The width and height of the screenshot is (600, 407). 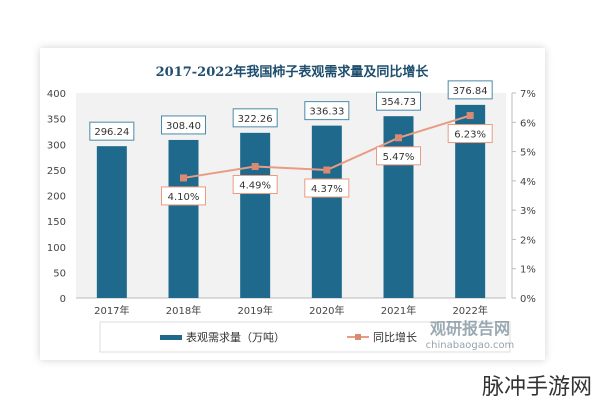 I want to click on legend-bar-swatch, so click(x=171, y=337).